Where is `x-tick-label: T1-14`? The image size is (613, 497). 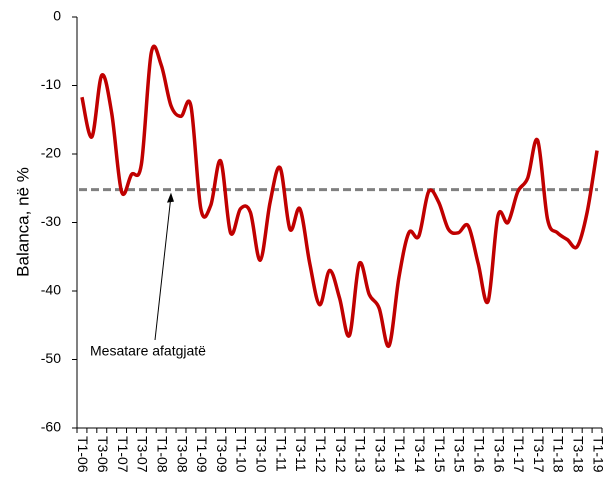 x-tick-label: T1-14 is located at coordinates (400, 454).